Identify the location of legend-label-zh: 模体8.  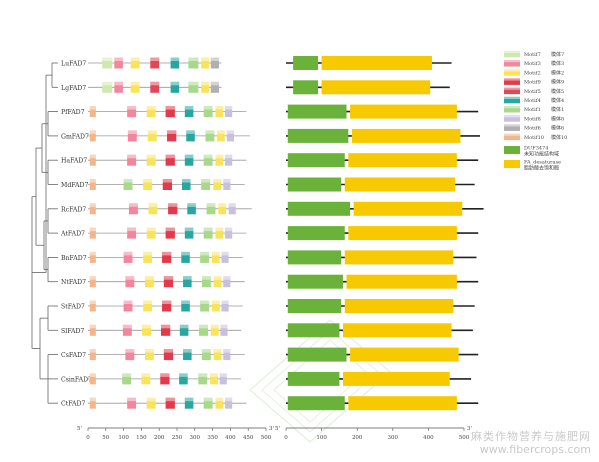
(557, 118).